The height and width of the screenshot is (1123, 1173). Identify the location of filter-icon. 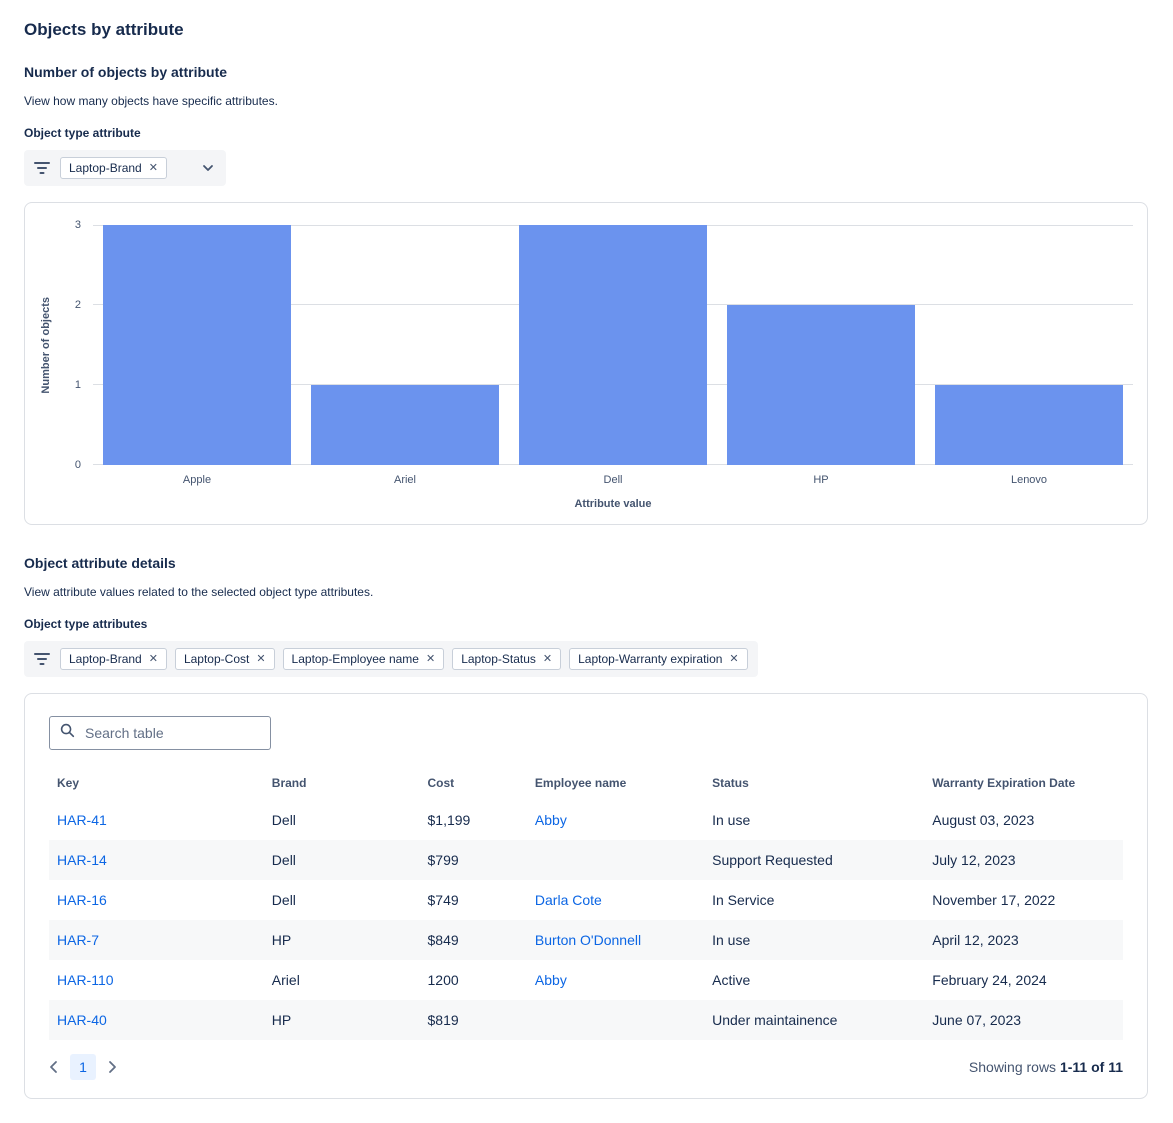
(42, 168).